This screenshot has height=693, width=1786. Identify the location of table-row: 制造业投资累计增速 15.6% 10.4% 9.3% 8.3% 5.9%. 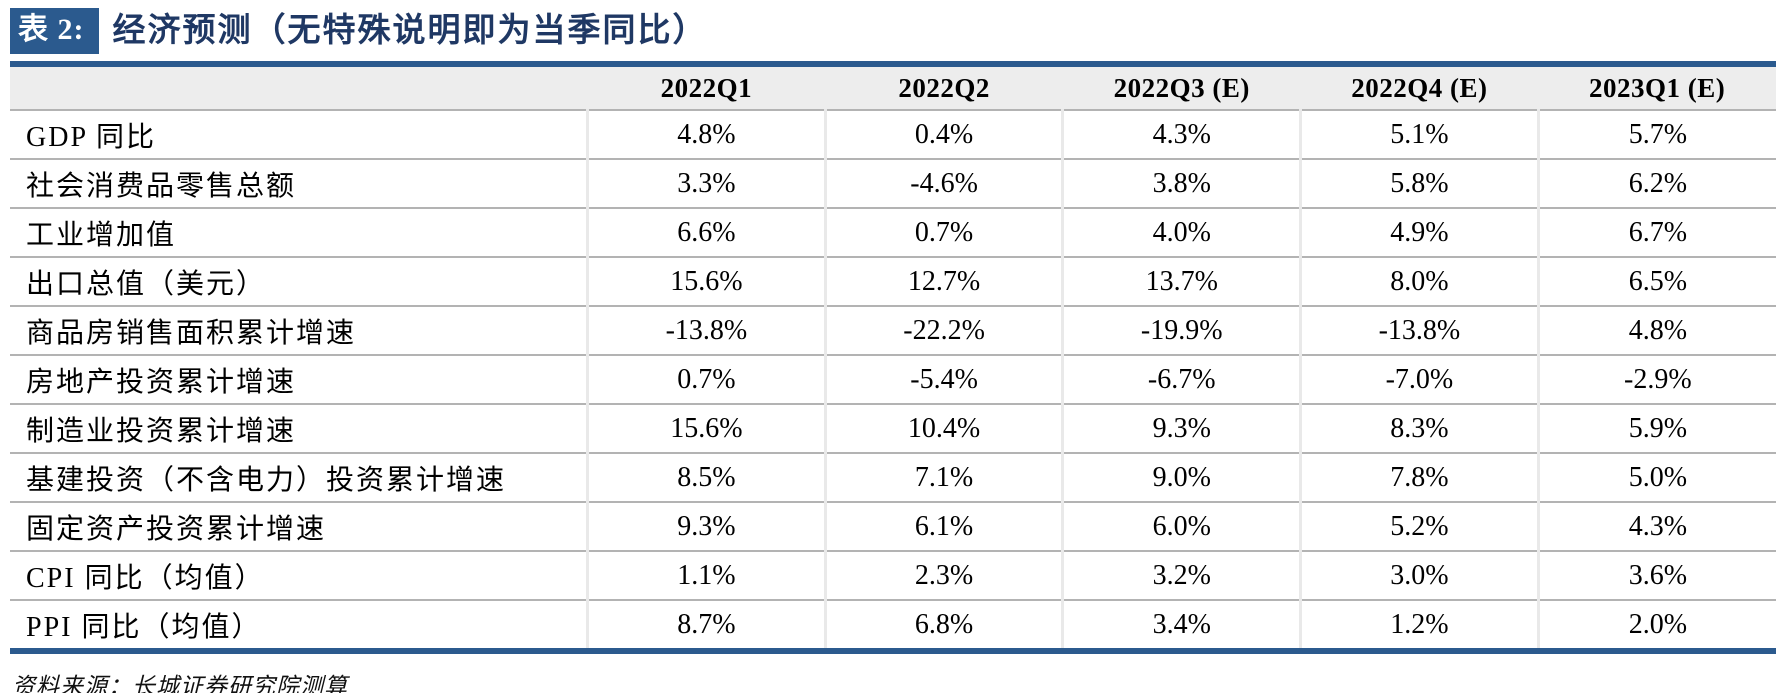
(893, 428).